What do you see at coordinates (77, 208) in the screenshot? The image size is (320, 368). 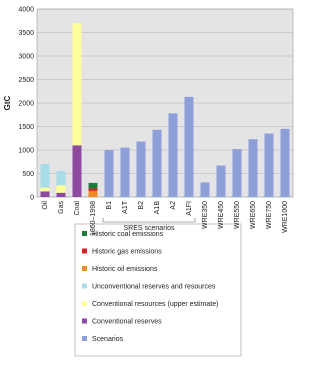 I see `x-tick-label: Coal` at bounding box center [77, 208].